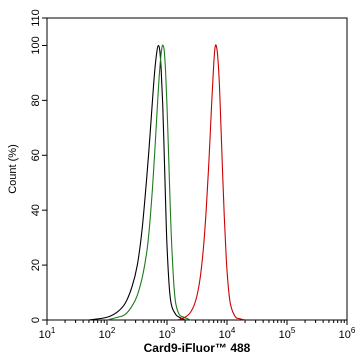 The image size is (355, 361). Describe the element at coordinates (197, 348) in the screenshot. I see `x-axis-title: Card9-iFluor™ 488` at that location.